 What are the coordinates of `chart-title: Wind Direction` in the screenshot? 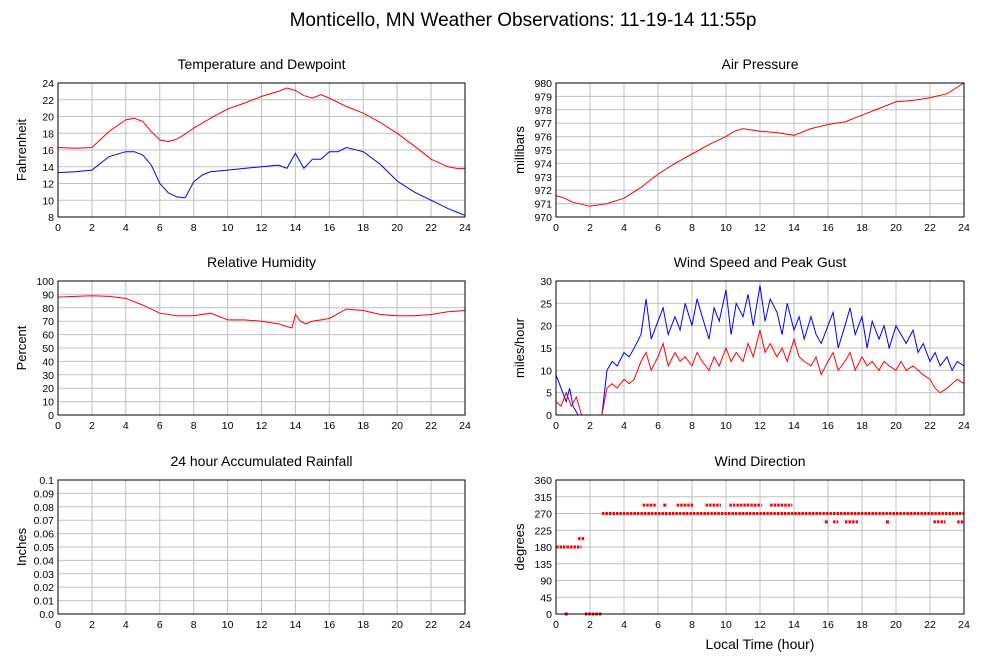 It's located at (759, 461).